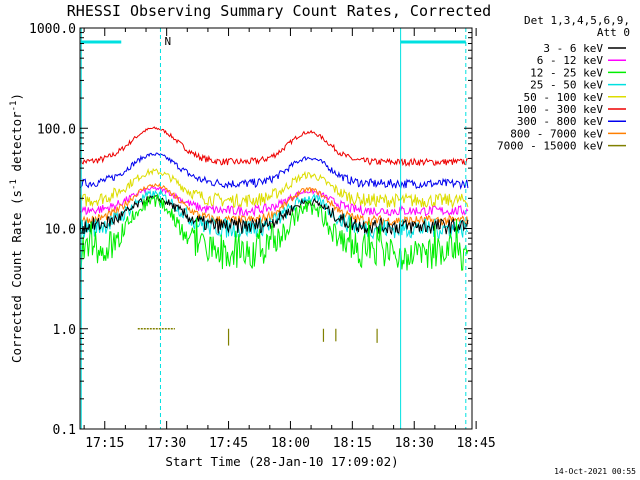 The width and height of the screenshot is (640, 480). I want to click on legend-label: 50 - 100 keV, so click(564, 97).